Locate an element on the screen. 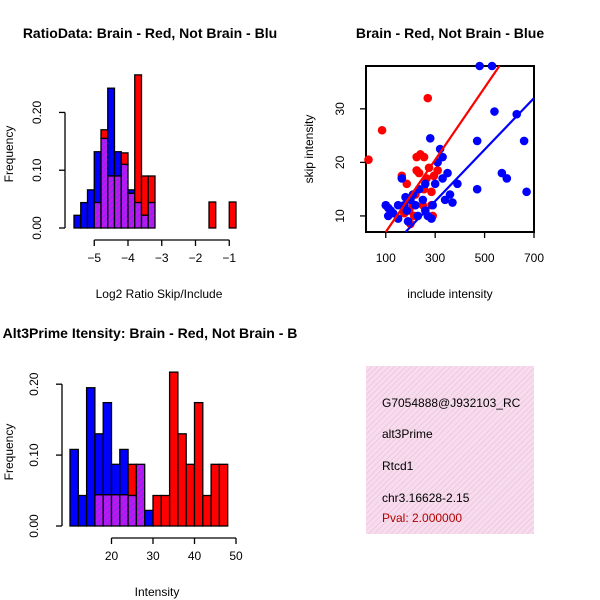  chart-title: RatioData: Brain - Red, Not Brain - Blu is located at coordinates (150, 33).